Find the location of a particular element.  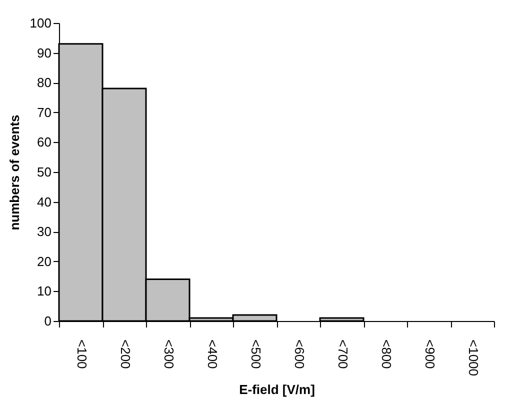

y-tick-label: 60 is located at coordinates (44, 142).